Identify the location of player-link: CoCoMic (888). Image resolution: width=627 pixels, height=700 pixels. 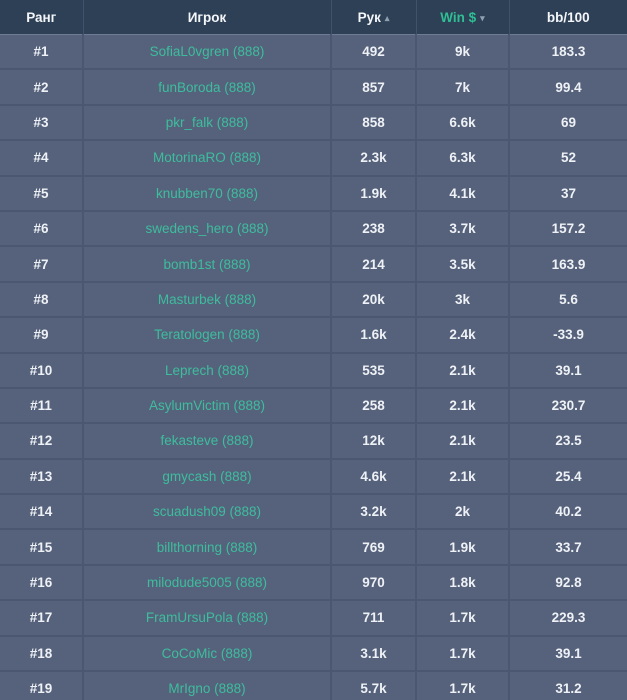
(207, 654).